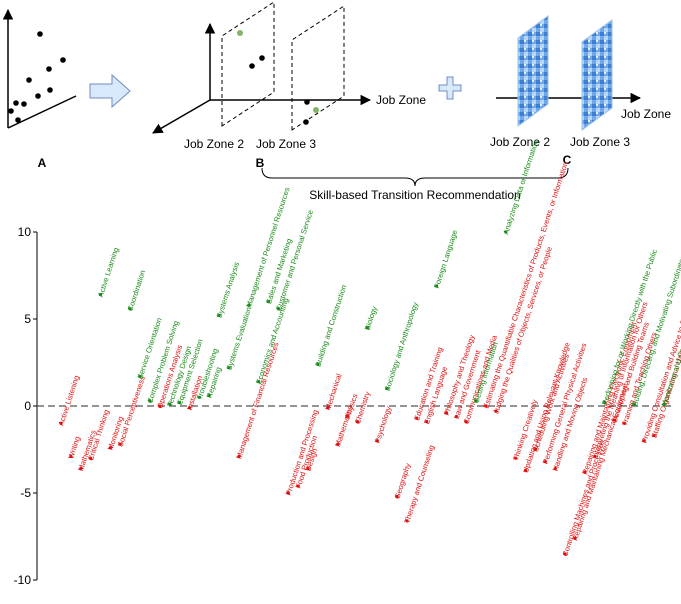 The width and height of the screenshot is (681, 604). I want to click on point-label: Systems Evaluation, so click(238, 338).